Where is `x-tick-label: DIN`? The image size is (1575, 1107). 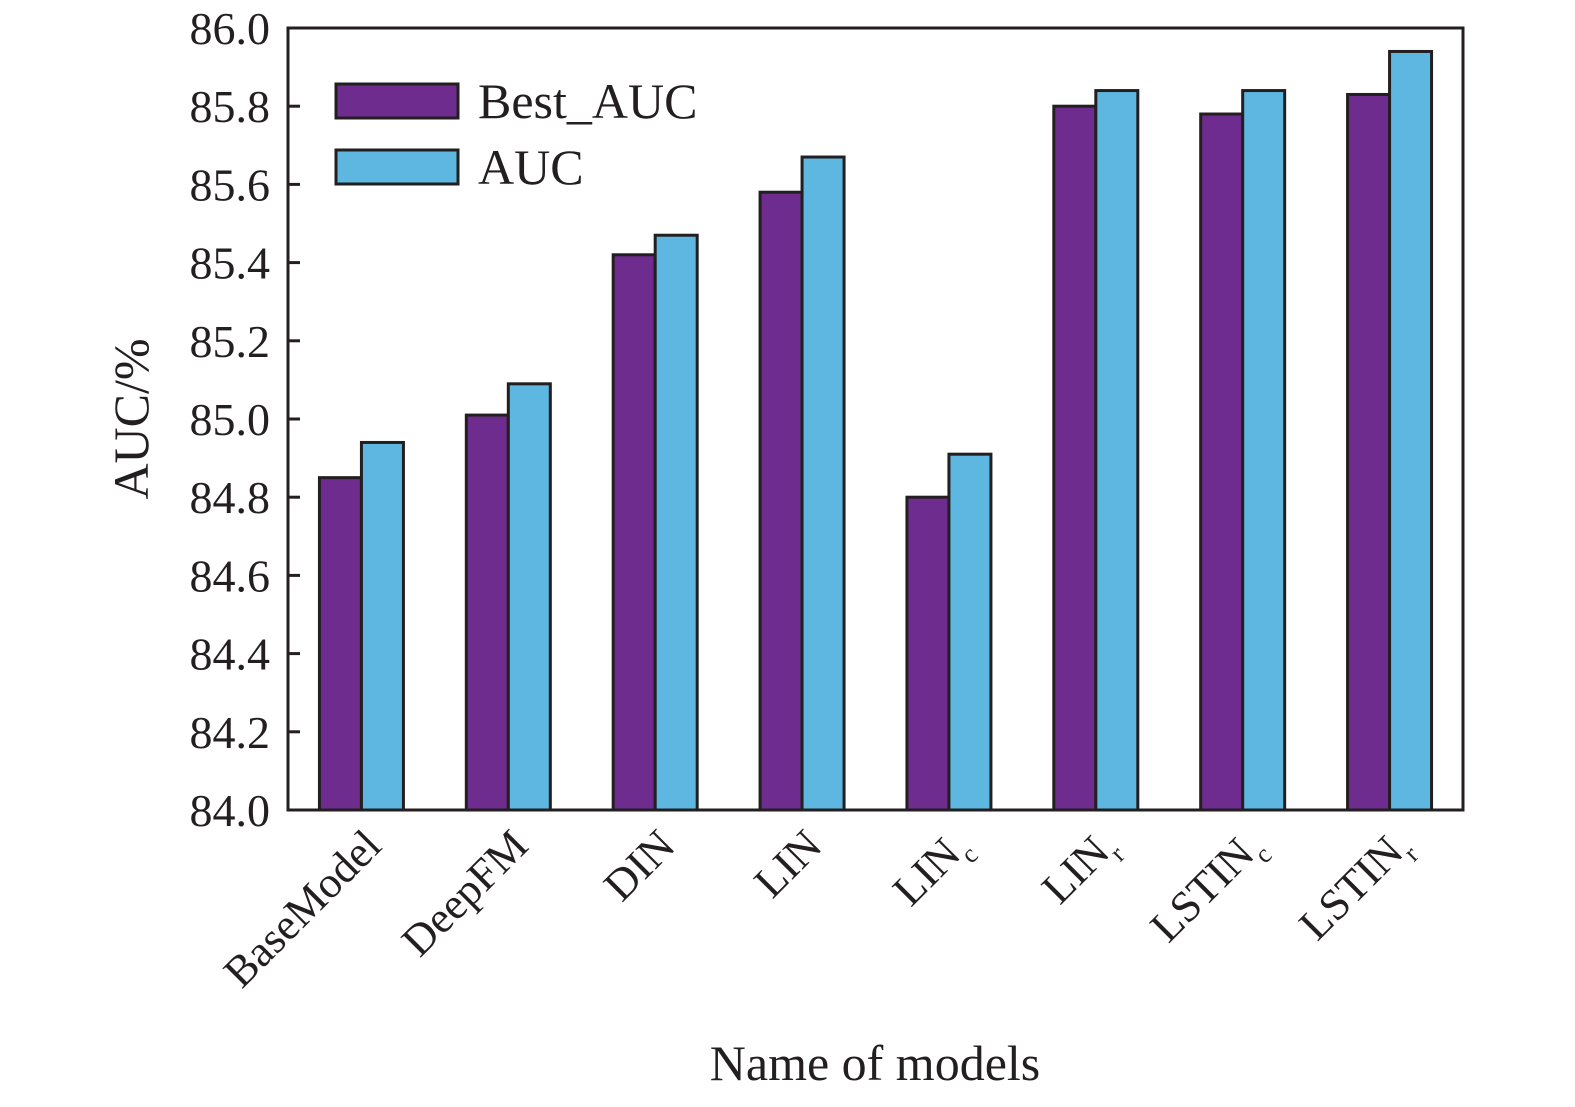
x-tick-label: DIN is located at coordinates (639, 865).